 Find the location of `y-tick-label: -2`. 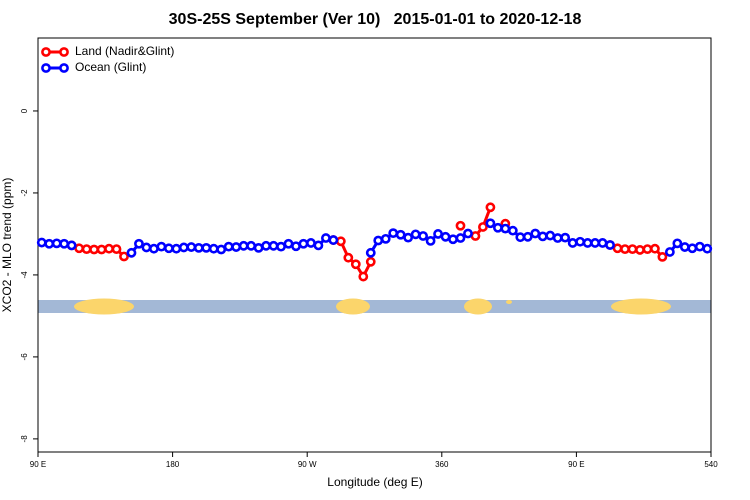

y-tick-label: -2 is located at coordinates (24, 193).